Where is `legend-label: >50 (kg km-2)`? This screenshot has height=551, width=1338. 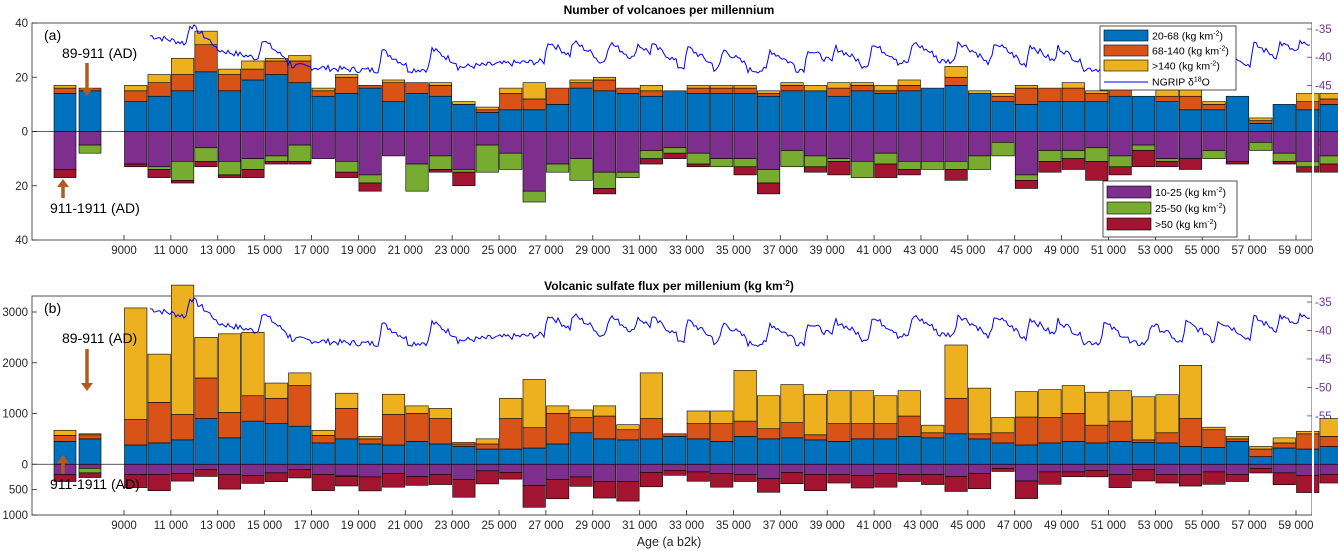 legend-label: >50 (kg km-2) is located at coordinates (1186, 225).